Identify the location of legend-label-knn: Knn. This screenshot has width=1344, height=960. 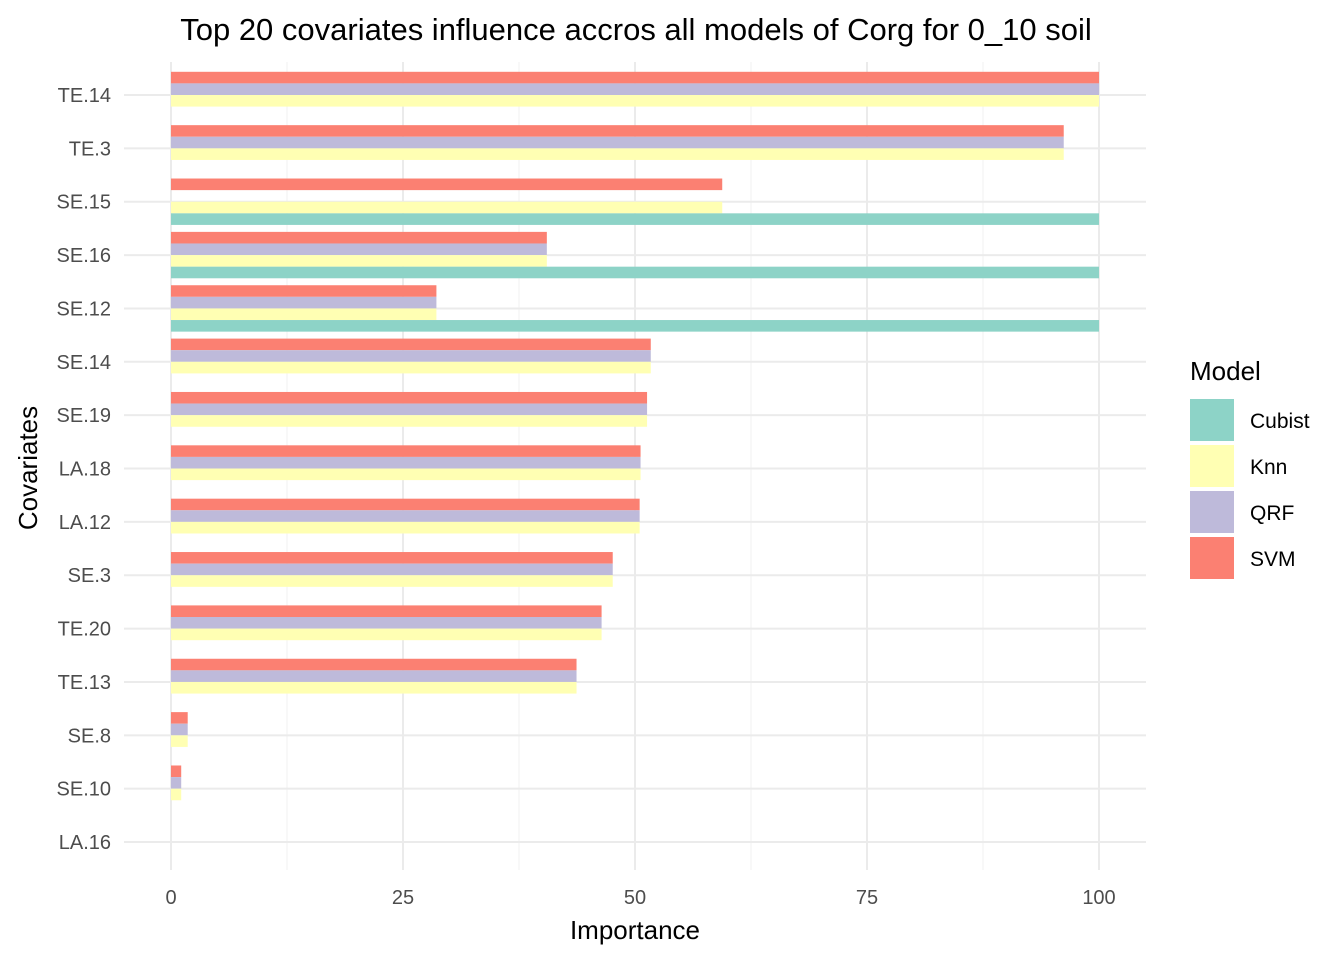
(1268, 467).